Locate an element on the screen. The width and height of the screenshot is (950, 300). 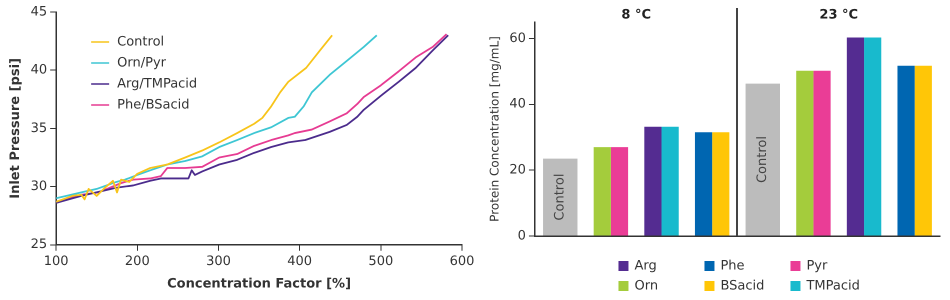
series-label: Control is located at coordinates (762, 160).